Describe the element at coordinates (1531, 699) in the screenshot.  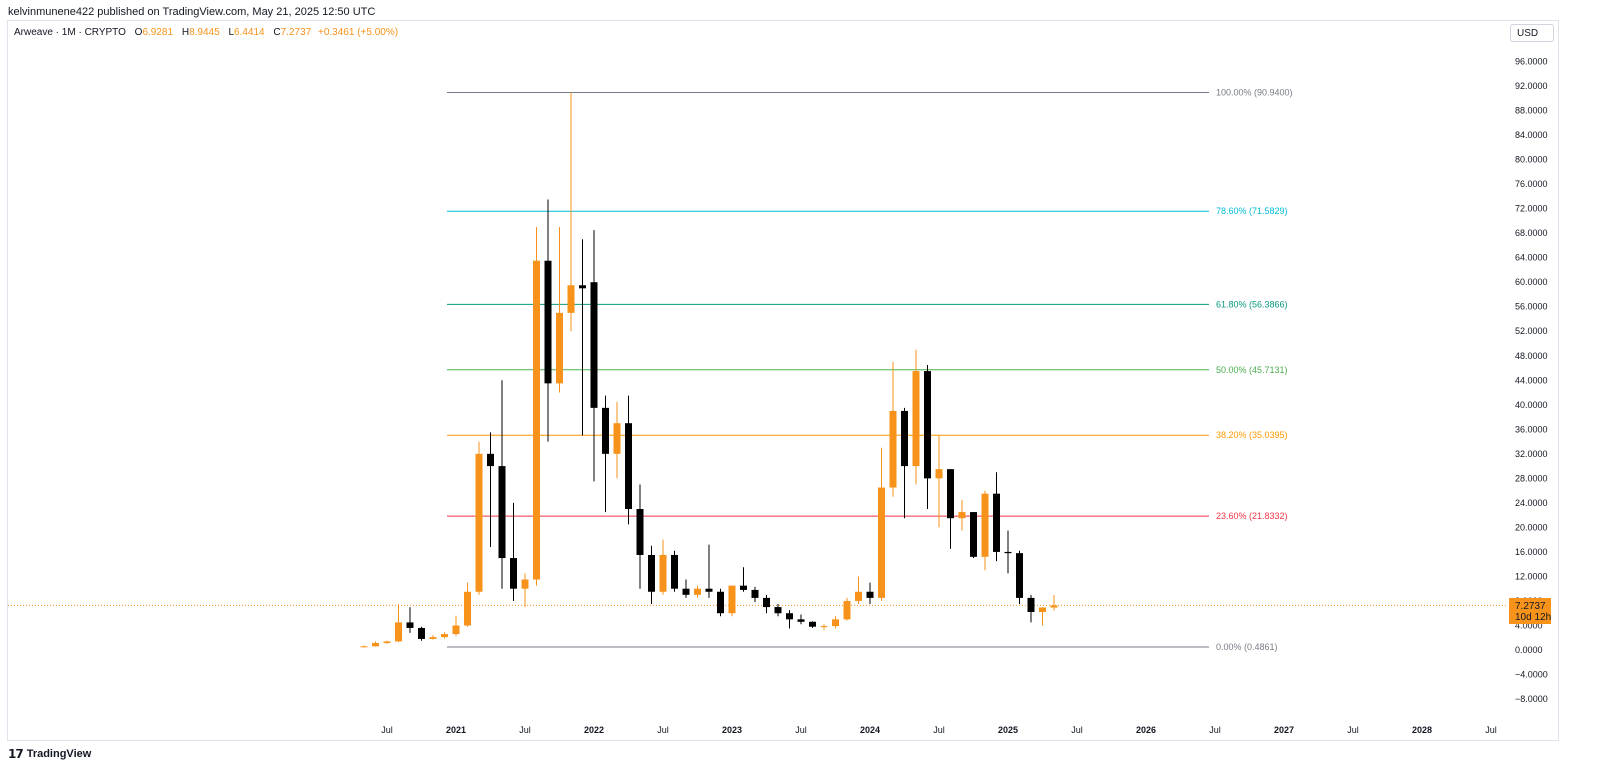
I see `y-tick-label: −8.0000` at that location.